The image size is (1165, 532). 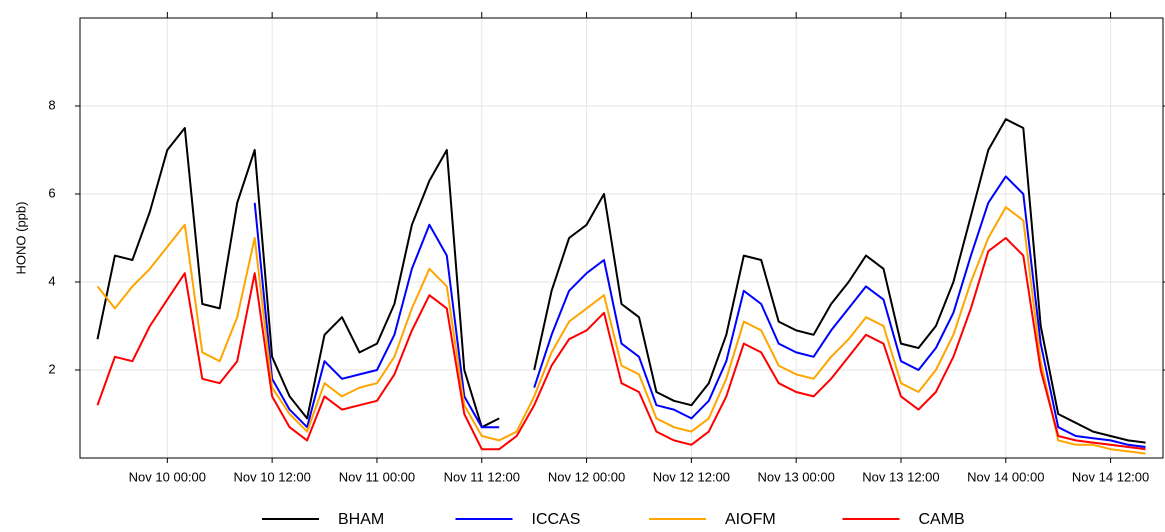 I want to click on y-tick-label: 4, so click(x=51, y=280).